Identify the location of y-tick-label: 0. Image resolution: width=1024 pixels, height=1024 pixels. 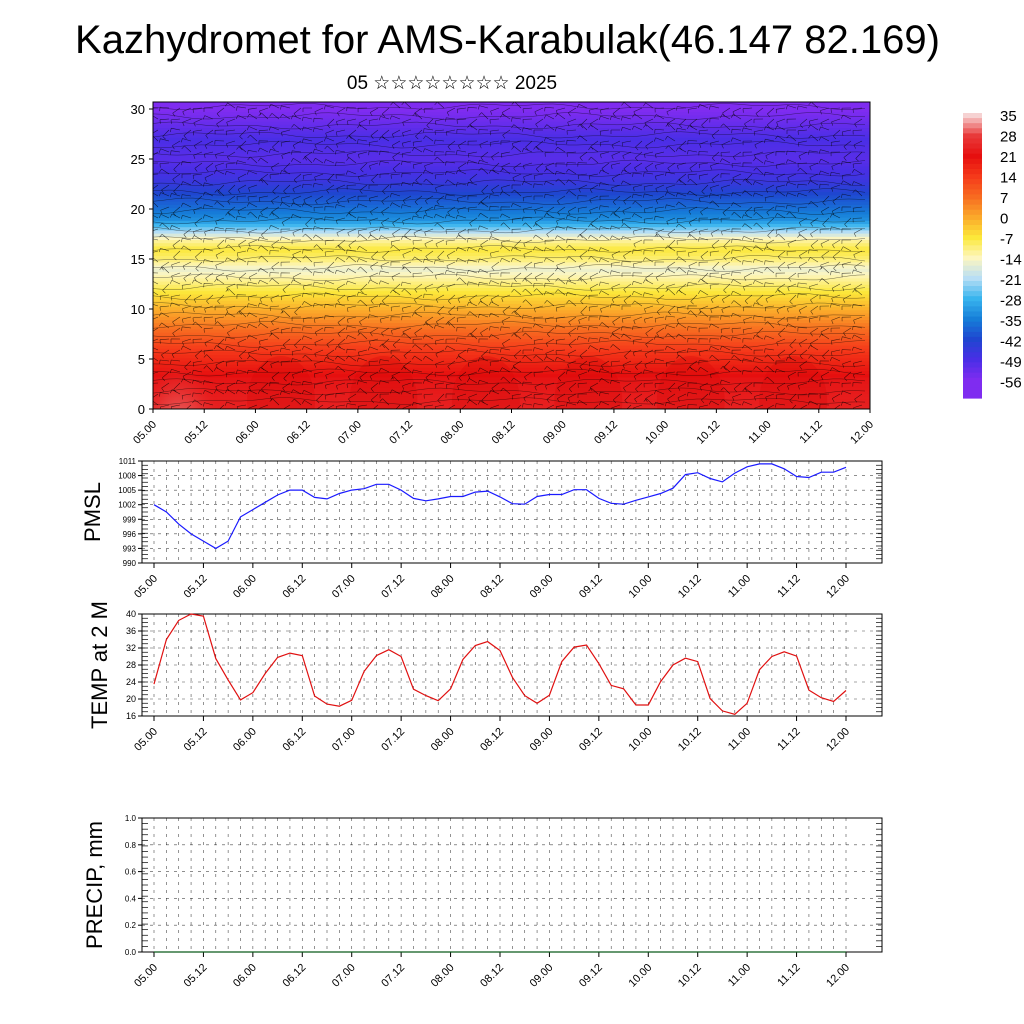
(141, 409).